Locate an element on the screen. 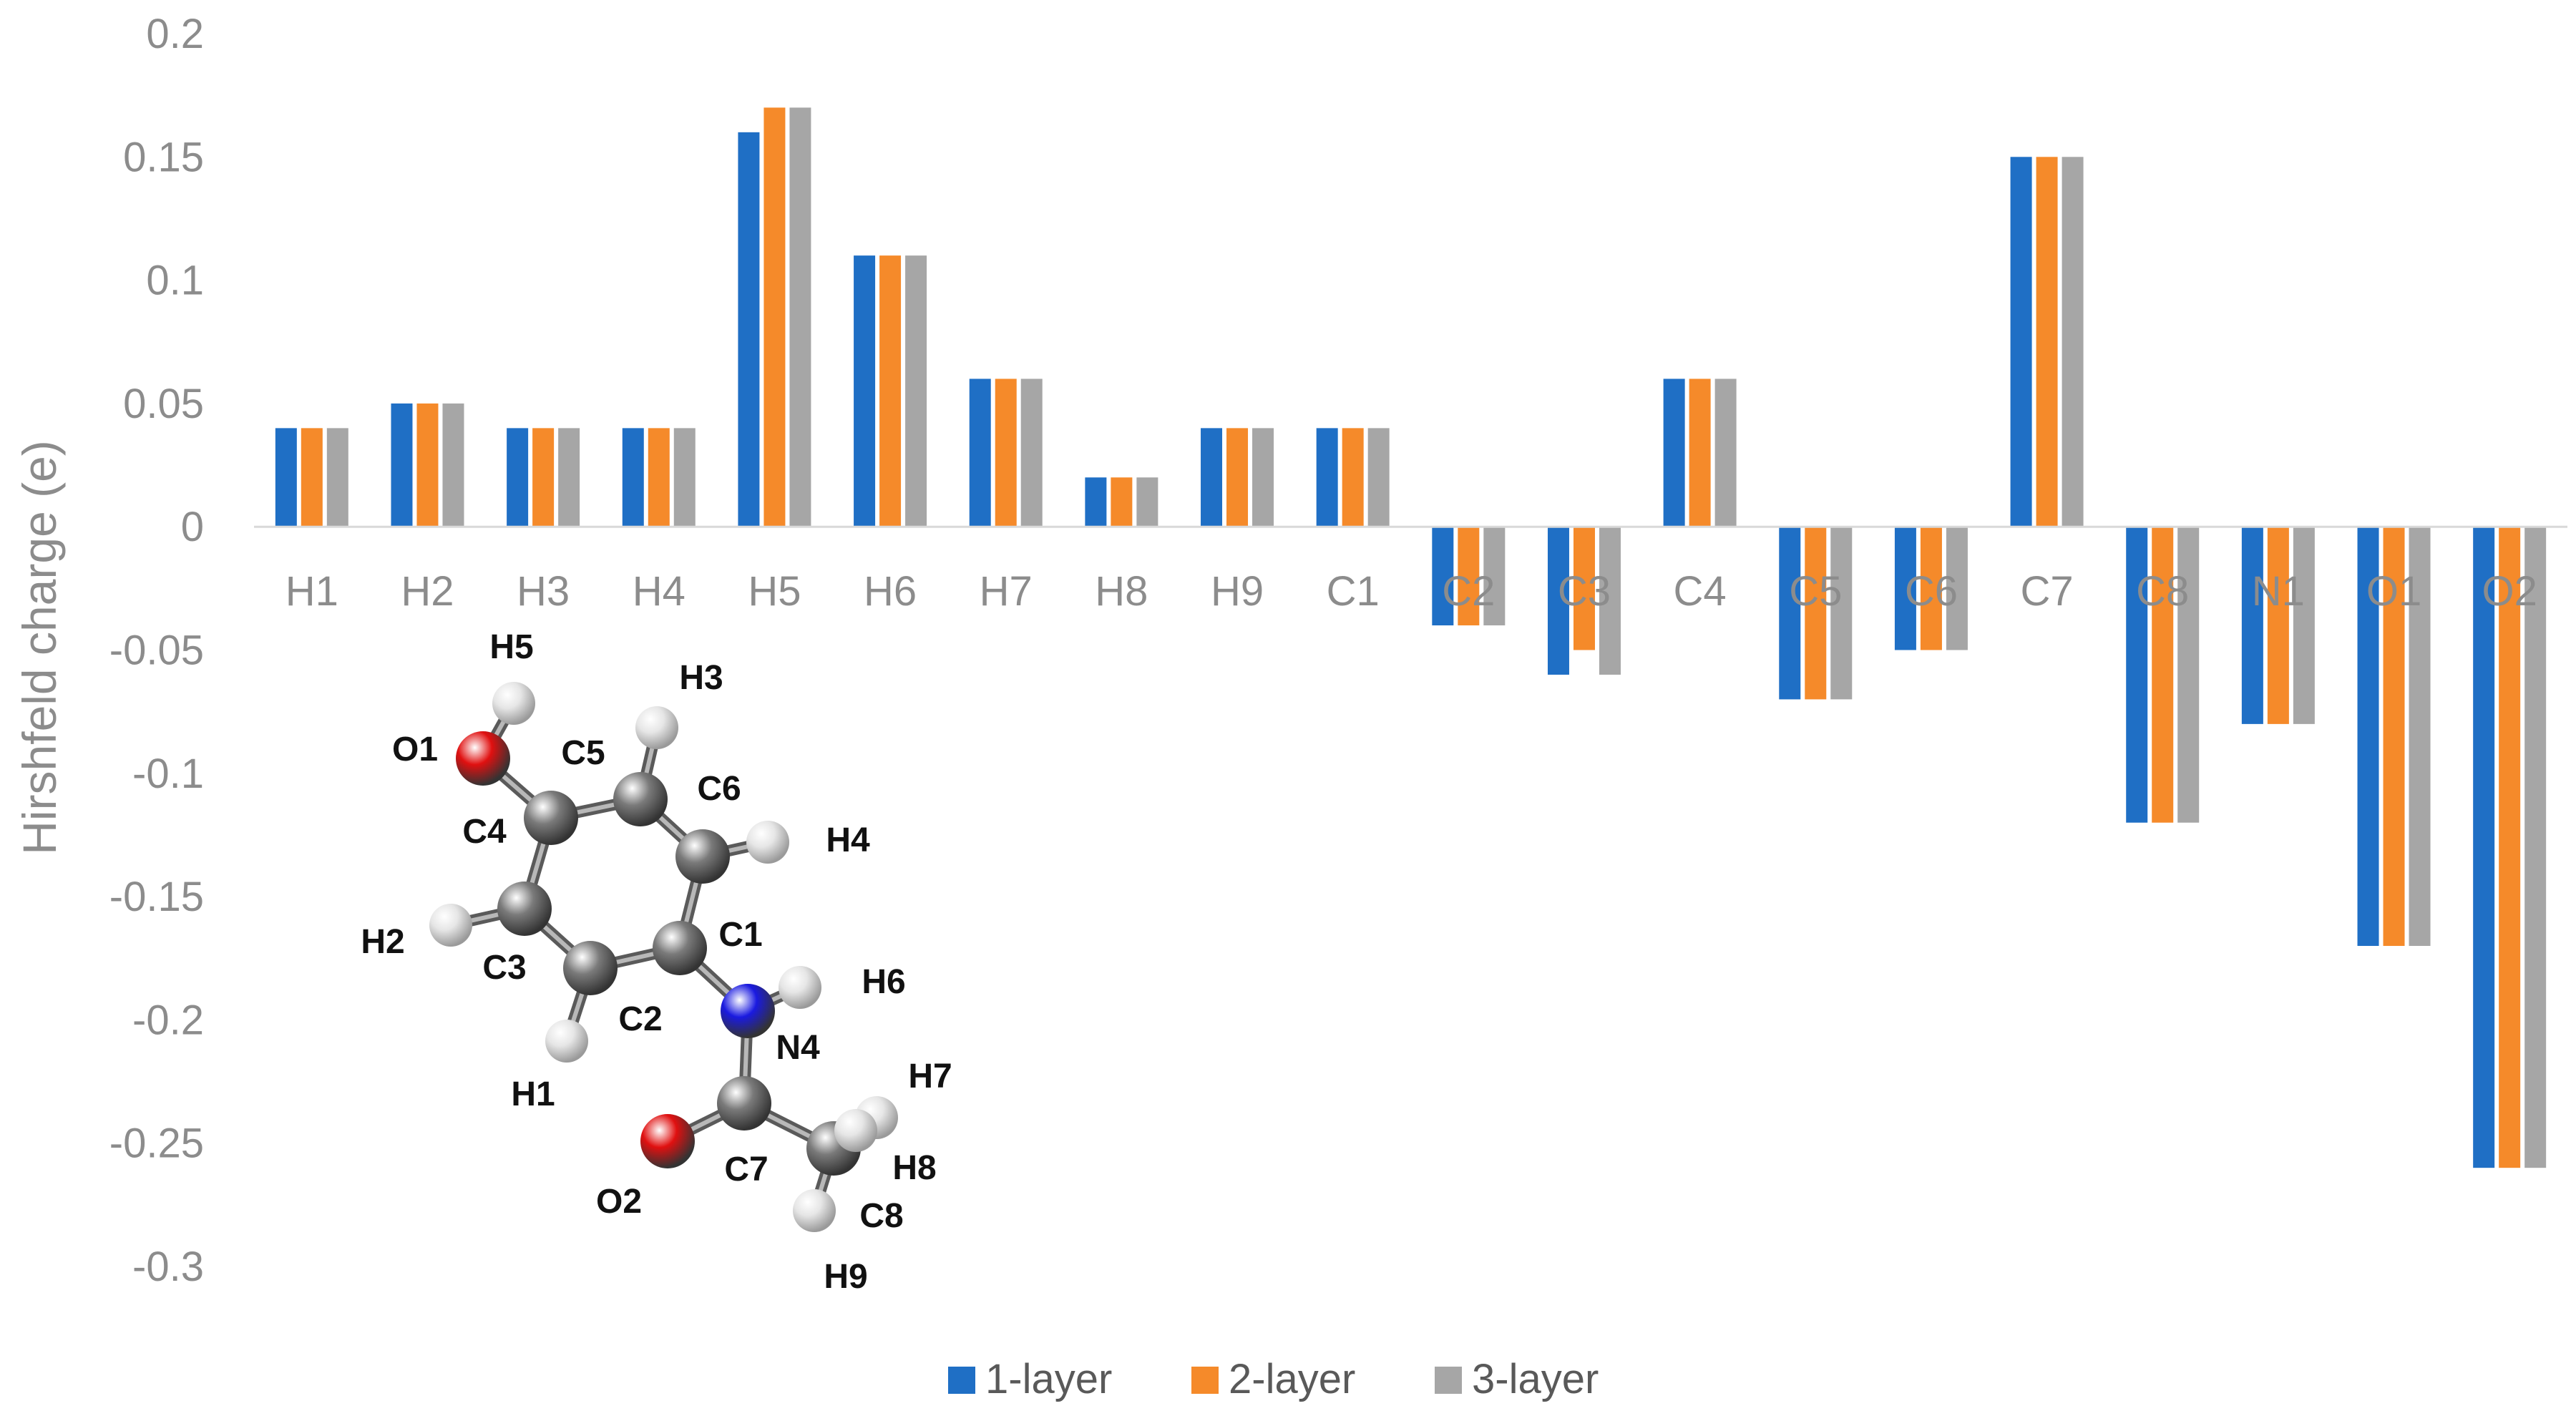 The image size is (2576, 1421). bar-c8-1-layer is located at coordinates (2137, 675).